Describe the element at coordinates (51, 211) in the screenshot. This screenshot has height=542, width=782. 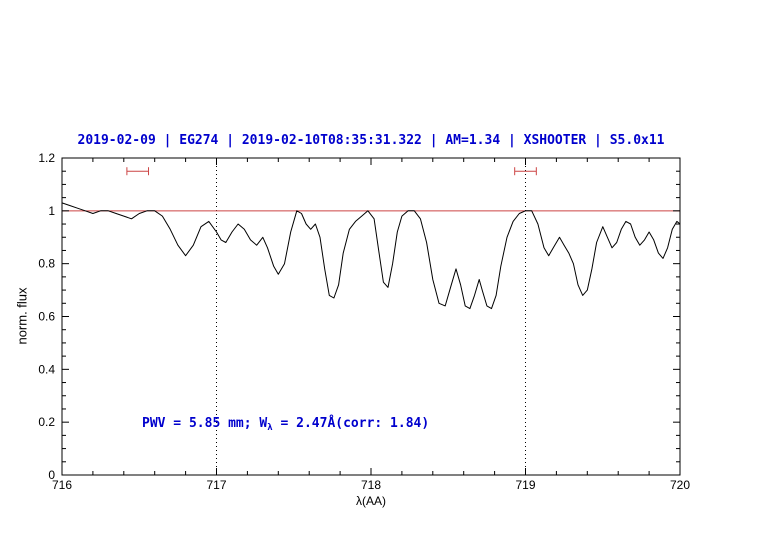
I see `y-tick-label: 1` at that location.